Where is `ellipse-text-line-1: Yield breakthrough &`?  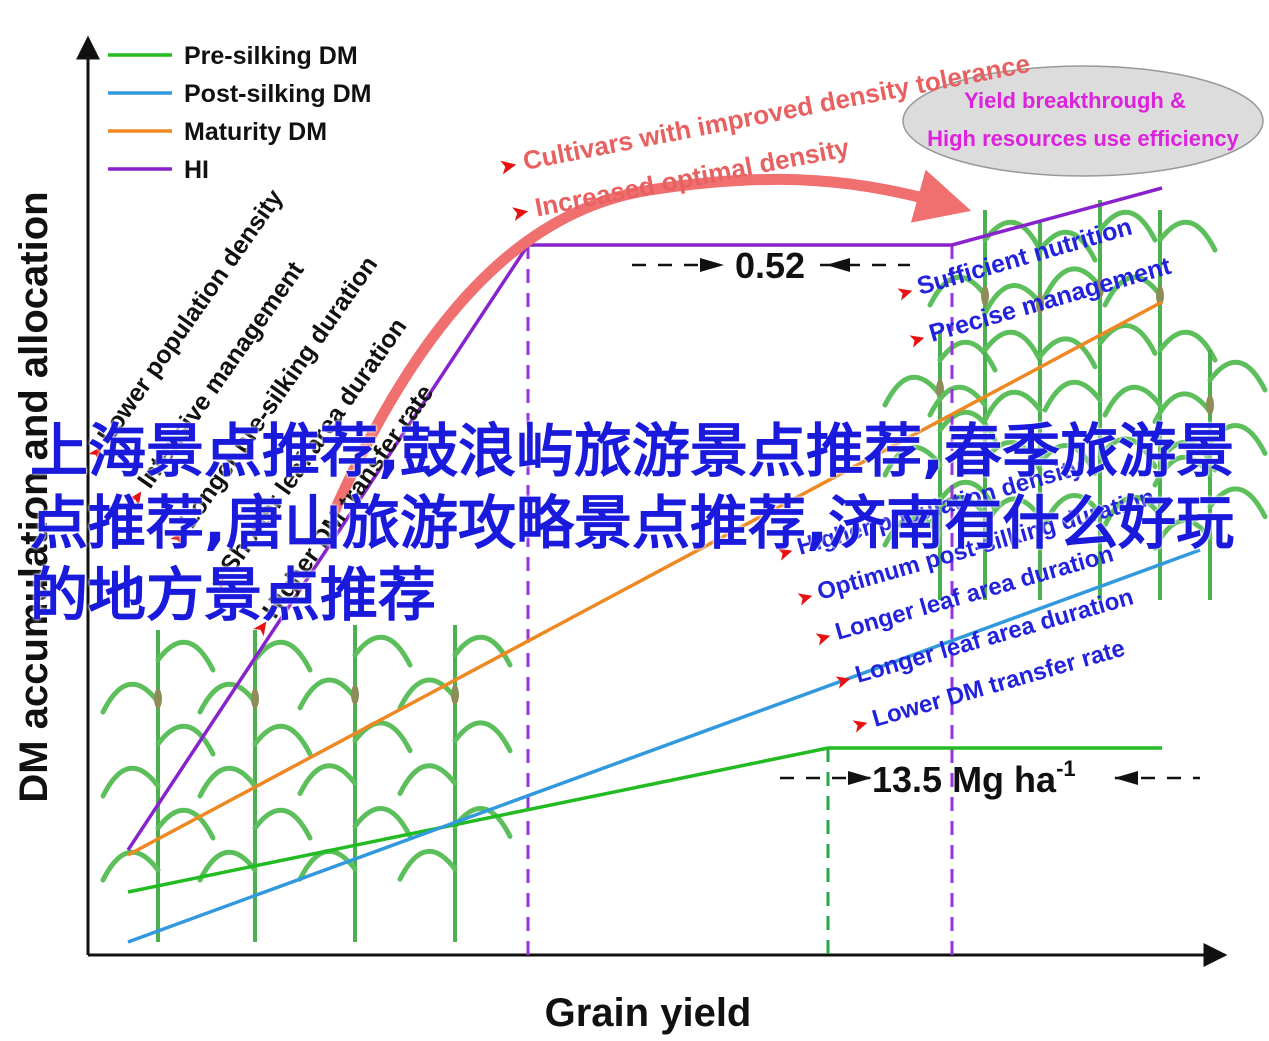 ellipse-text-line-1: Yield breakthrough & is located at coordinates (1075, 100).